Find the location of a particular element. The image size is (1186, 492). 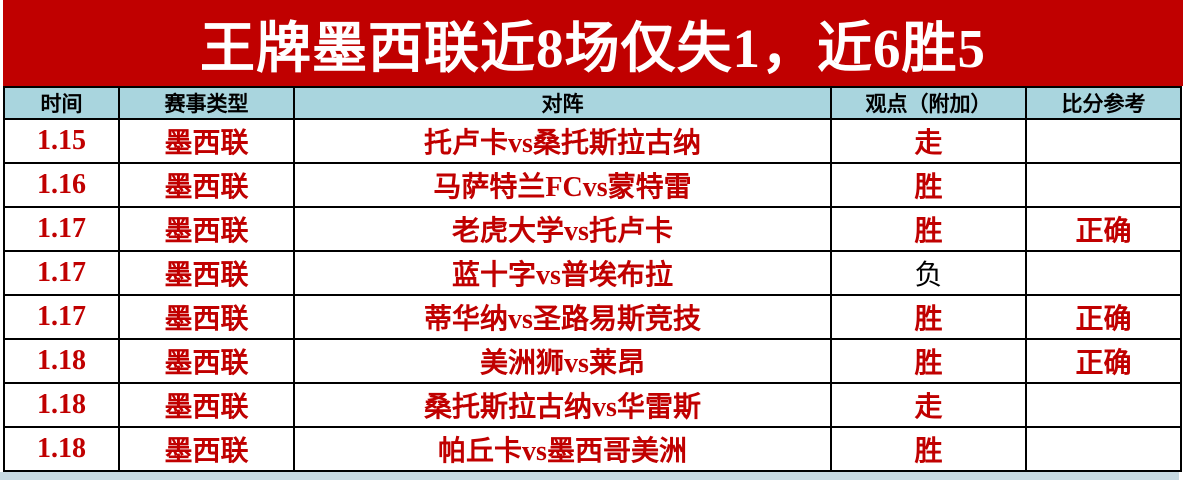

cell-match: 老虎大学vs托卢卡 is located at coordinates (562, 229).